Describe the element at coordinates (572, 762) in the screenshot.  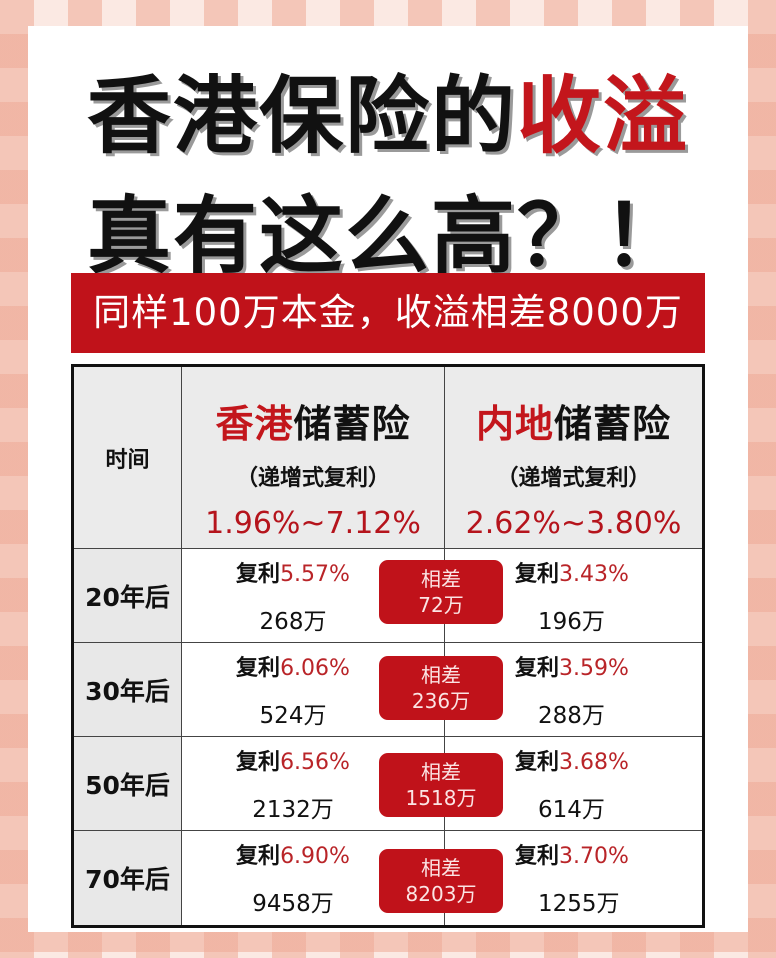
I see `cn-rate: 复利3.68%` at that location.